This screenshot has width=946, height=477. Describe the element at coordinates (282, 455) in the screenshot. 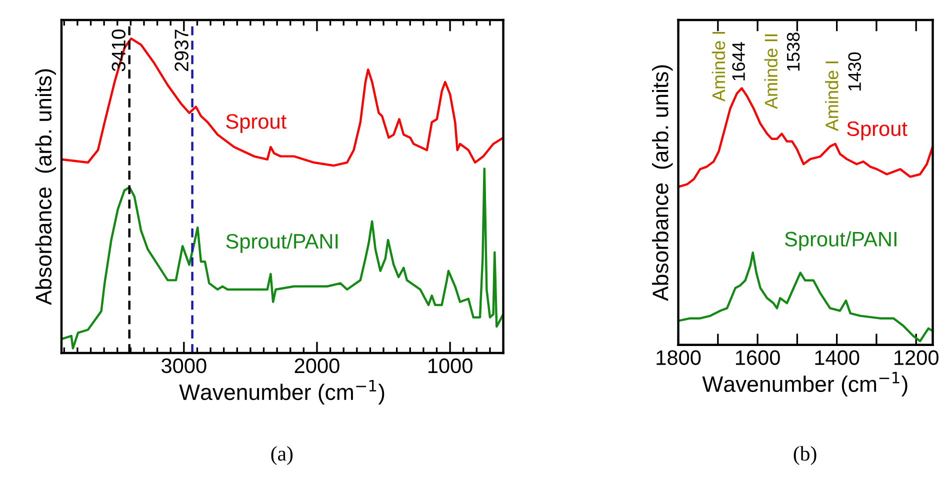

I see `text: (a)` at that location.